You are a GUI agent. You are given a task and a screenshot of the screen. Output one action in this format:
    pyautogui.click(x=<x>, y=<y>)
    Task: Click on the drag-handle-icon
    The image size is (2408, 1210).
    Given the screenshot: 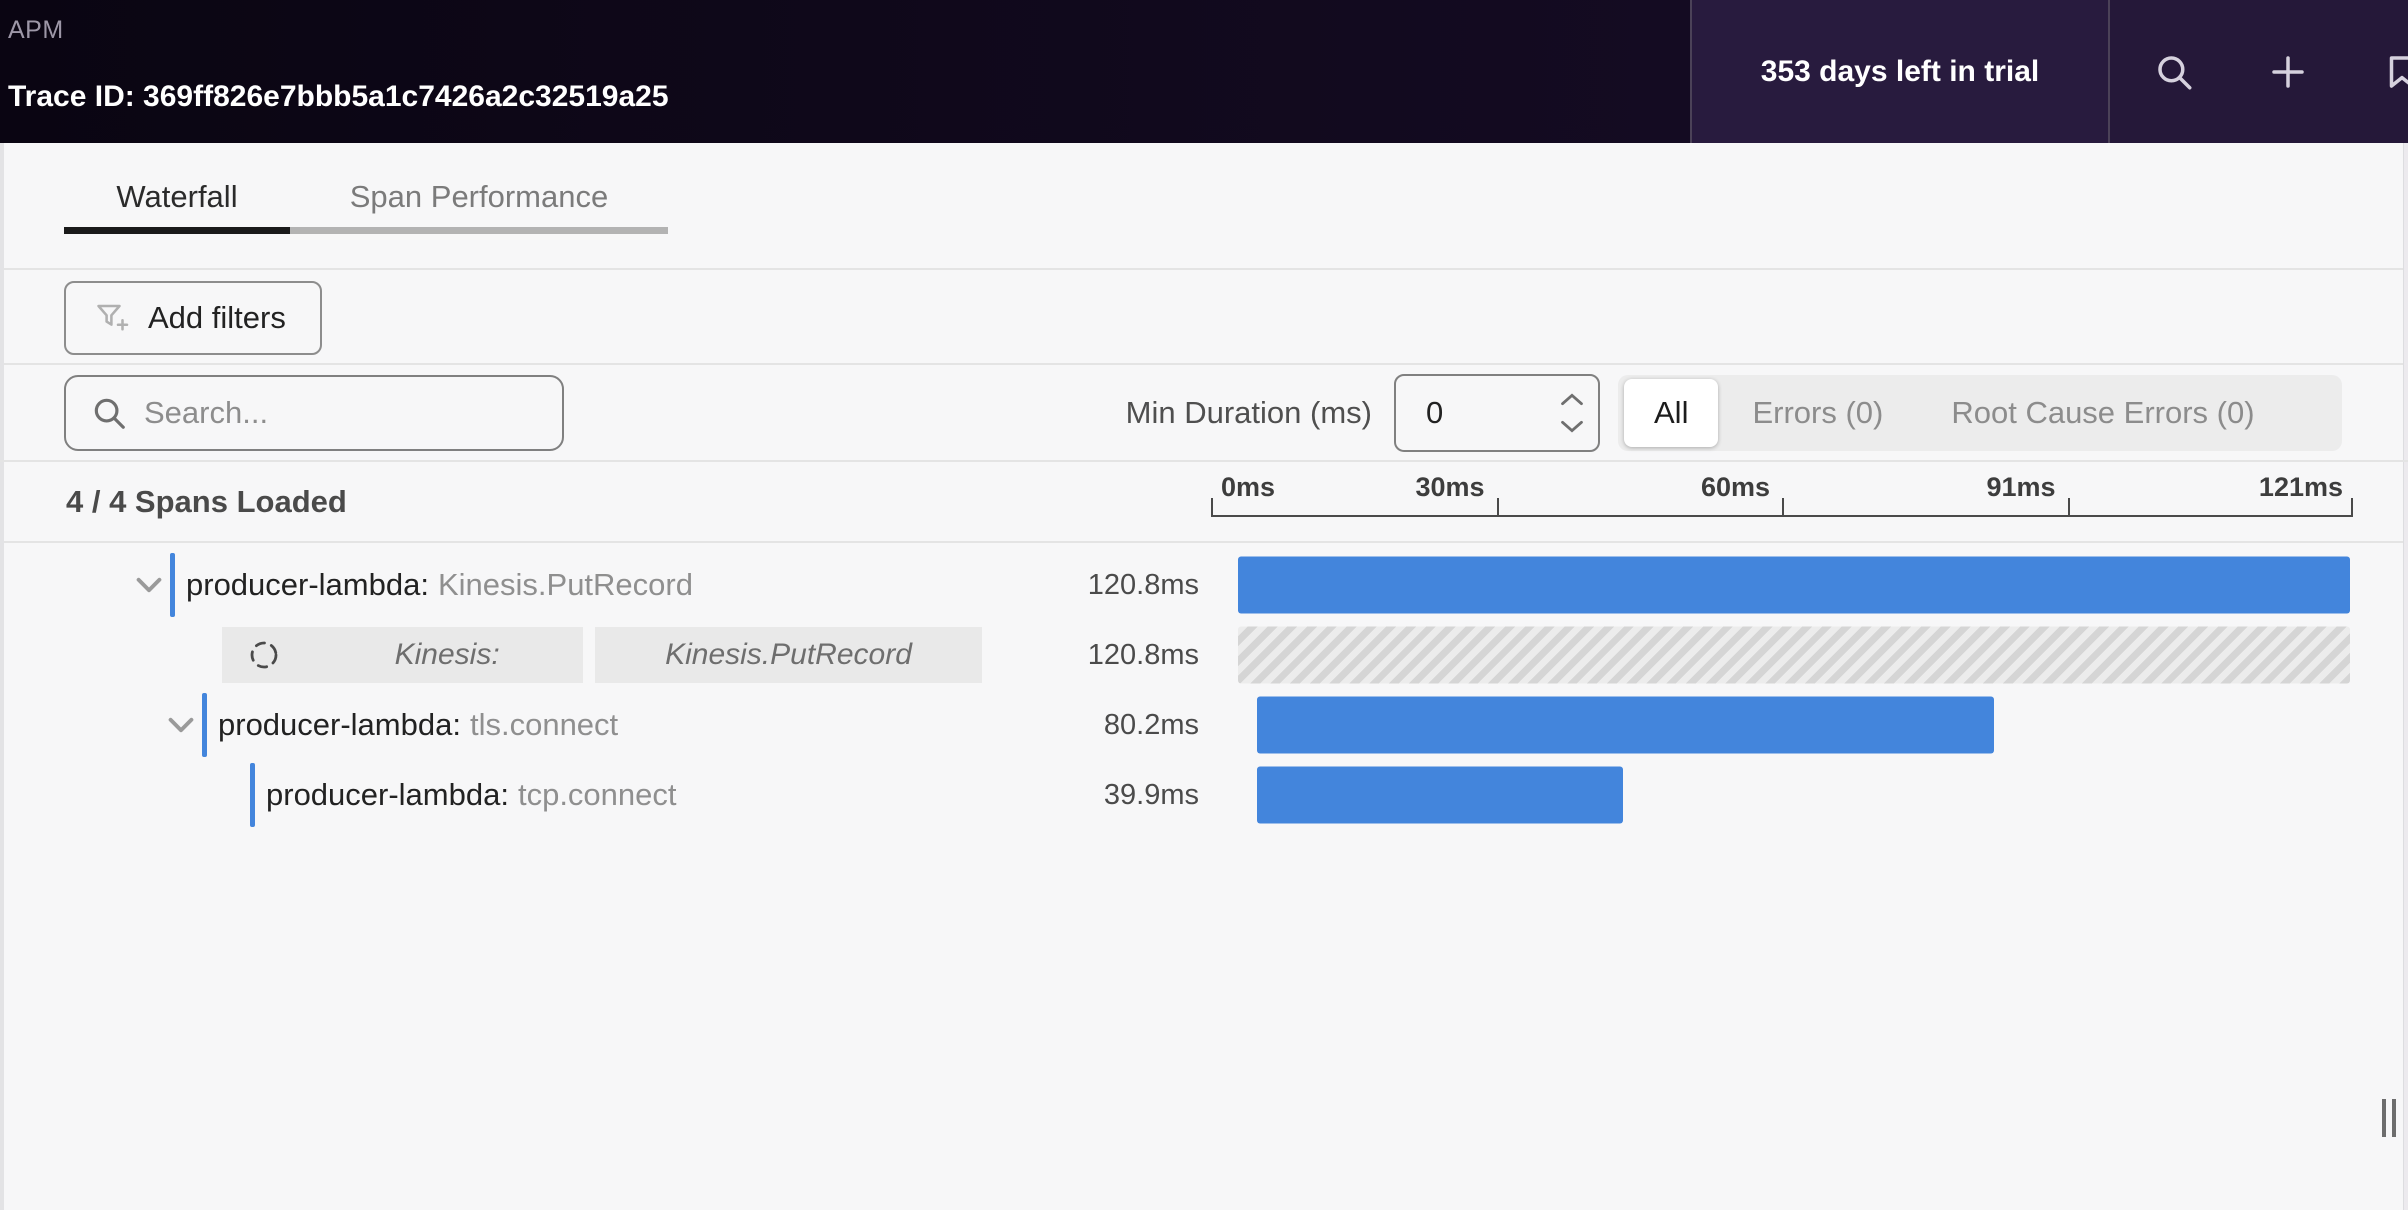 What is the action you would take?
    pyautogui.click(x=2389, y=1118)
    